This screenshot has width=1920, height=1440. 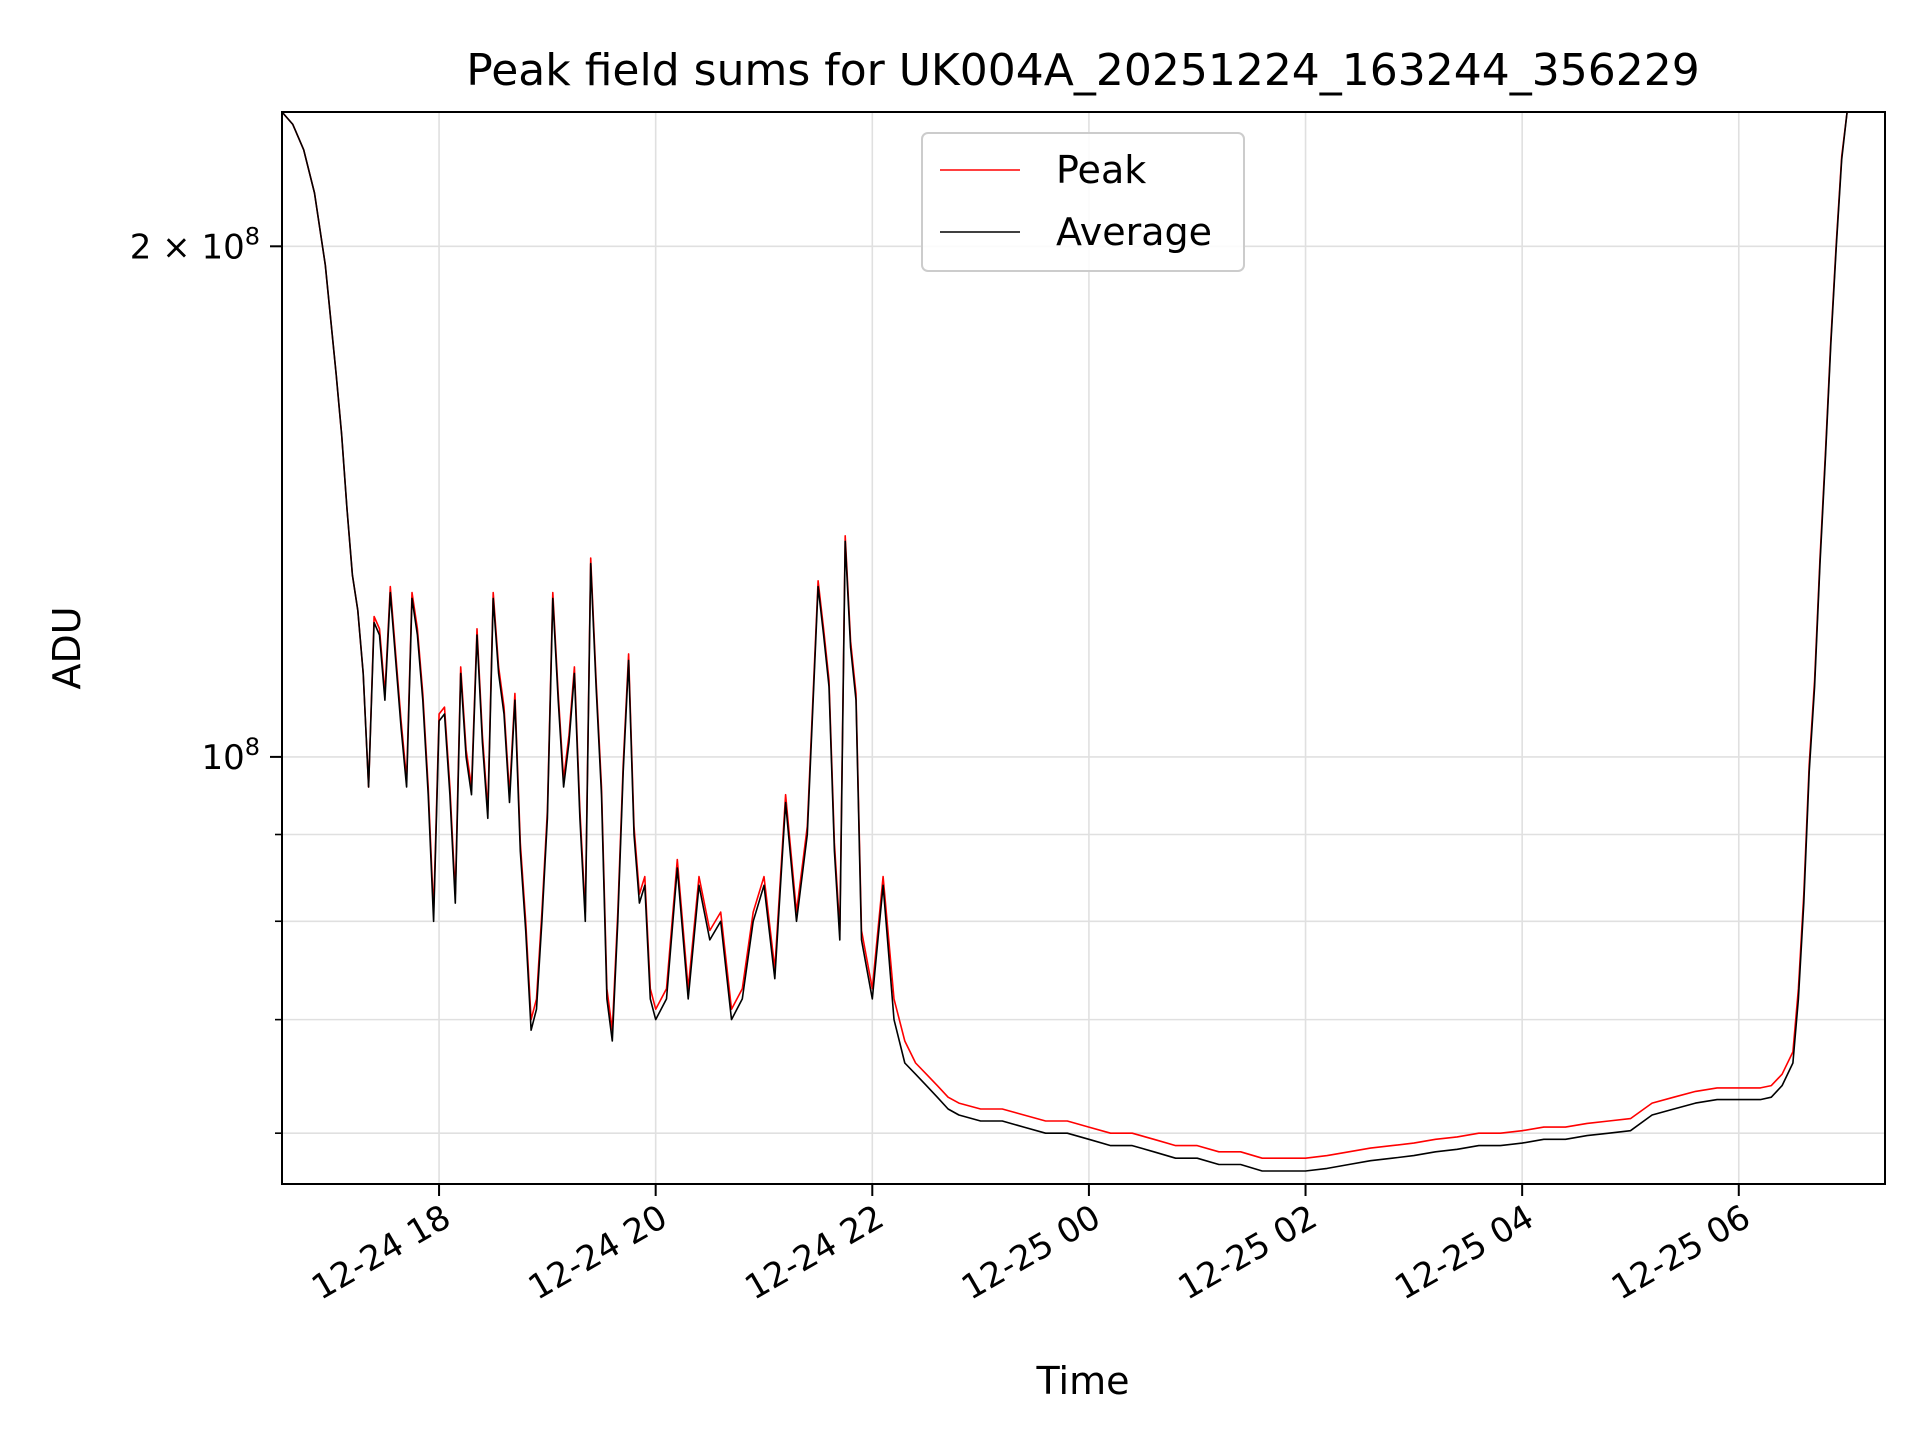 I want to click on y-axis-label: ADU, so click(x=67, y=647).